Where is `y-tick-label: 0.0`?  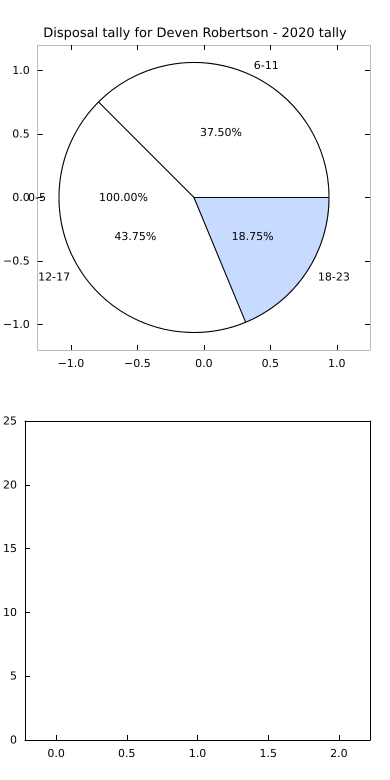 y-tick-label: 0.0 is located at coordinates (21, 197).